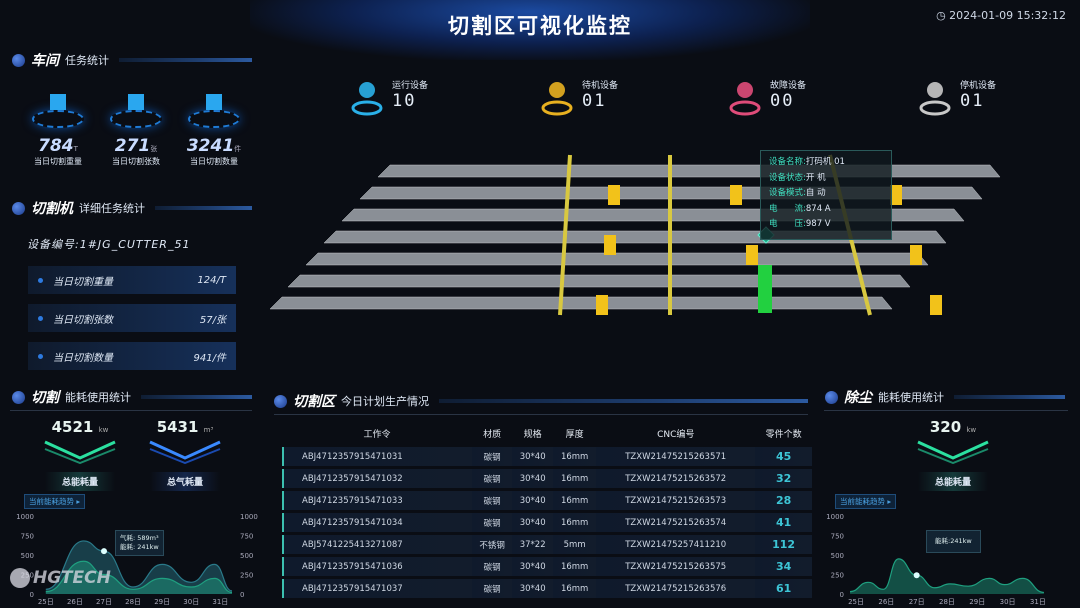 This screenshot has height=608, width=1080. Describe the element at coordinates (745, 99) in the screenshot. I see `wrench-icon` at that location.